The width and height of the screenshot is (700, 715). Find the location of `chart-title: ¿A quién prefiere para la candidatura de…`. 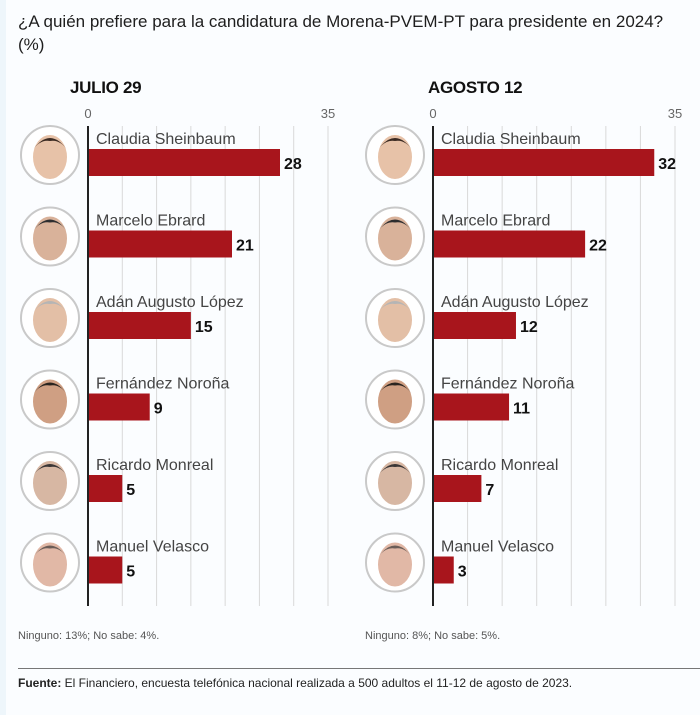

chart-title: ¿A quién prefiere para la candidatura de… is located at coordinates (341, 33).